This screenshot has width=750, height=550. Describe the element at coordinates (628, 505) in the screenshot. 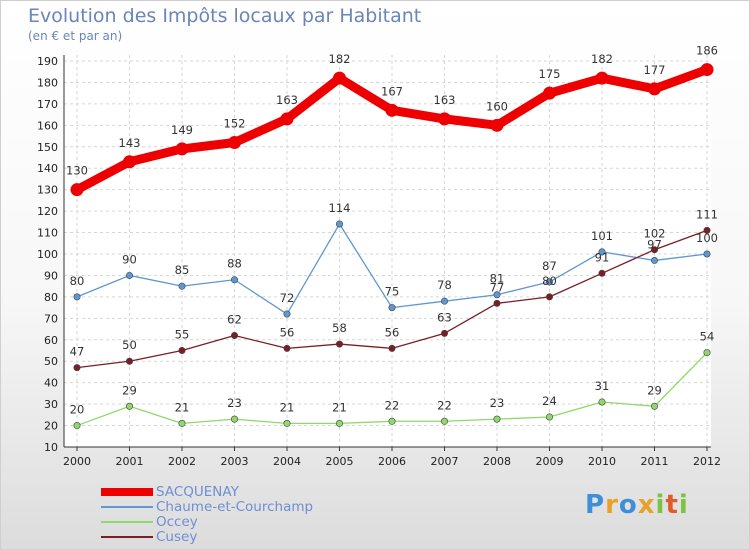

I see `logo-letter: o` at that location.